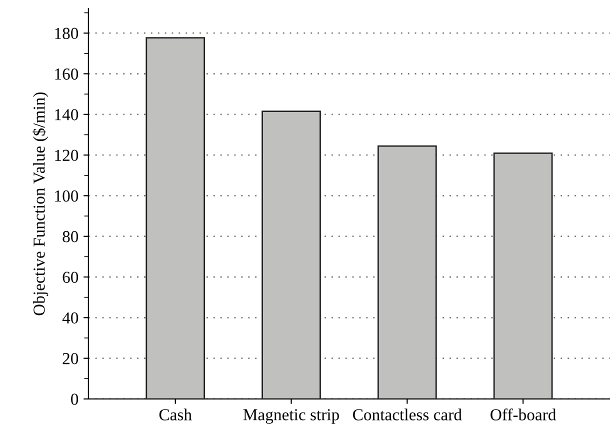 Image resolution: width=610 pixels, height=436 pixels. I want to click on y-tick-label: 120, so click(66, 155).